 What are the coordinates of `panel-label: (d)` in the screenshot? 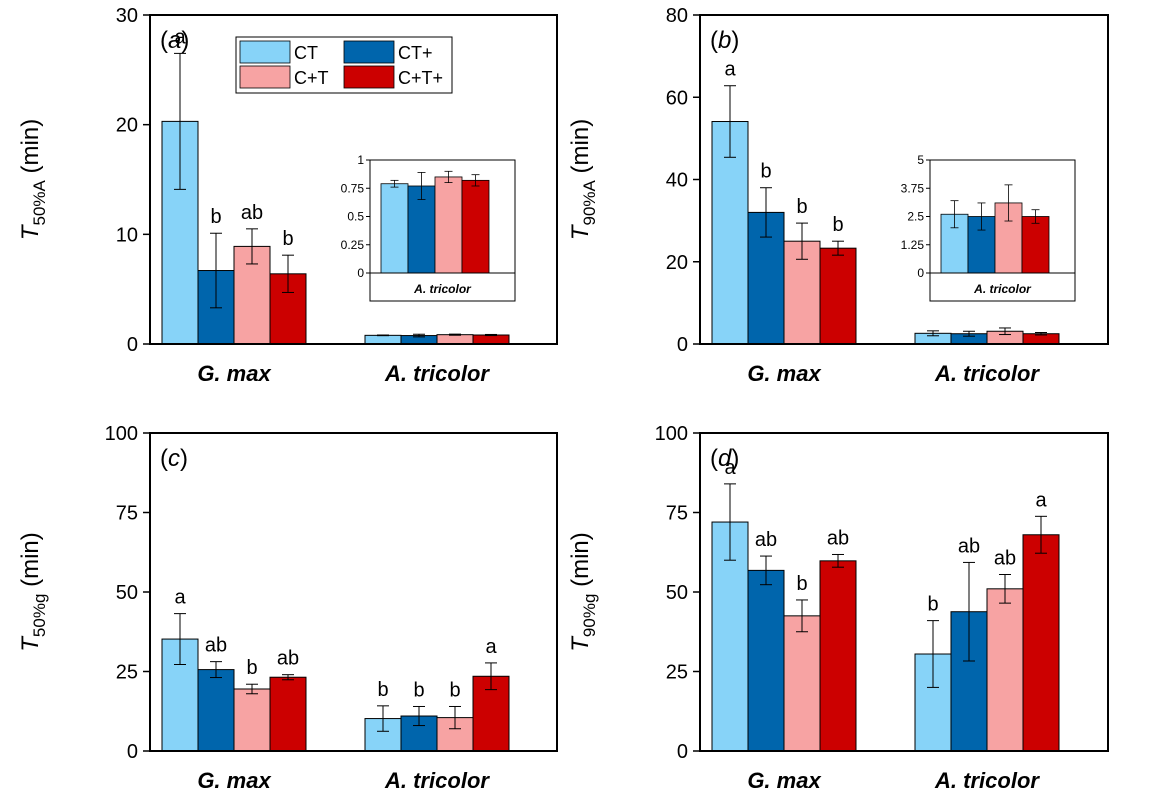 It's located at (724, 458).